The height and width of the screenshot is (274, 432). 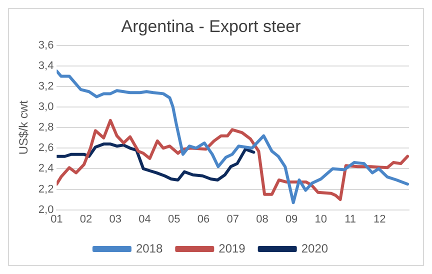 What do you see at coordinates (46, 148) in the screenshot?
I see `y-tick-label: 2,6` at bounding box center [46, 148].